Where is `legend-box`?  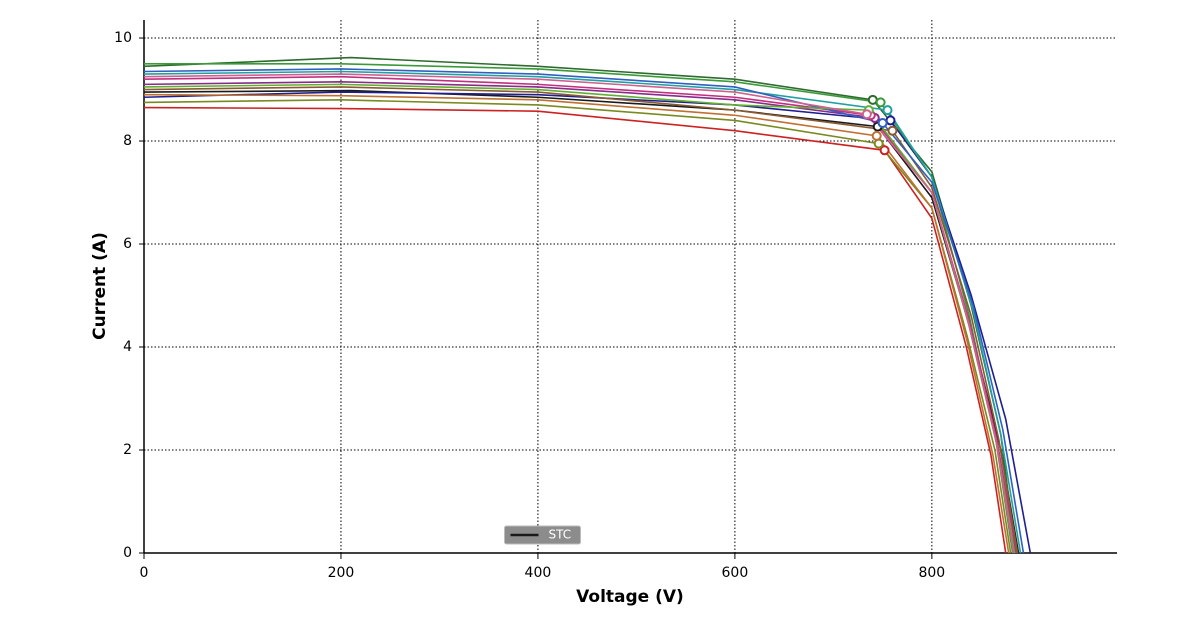
legend-box is located at coordinates (542, 535).